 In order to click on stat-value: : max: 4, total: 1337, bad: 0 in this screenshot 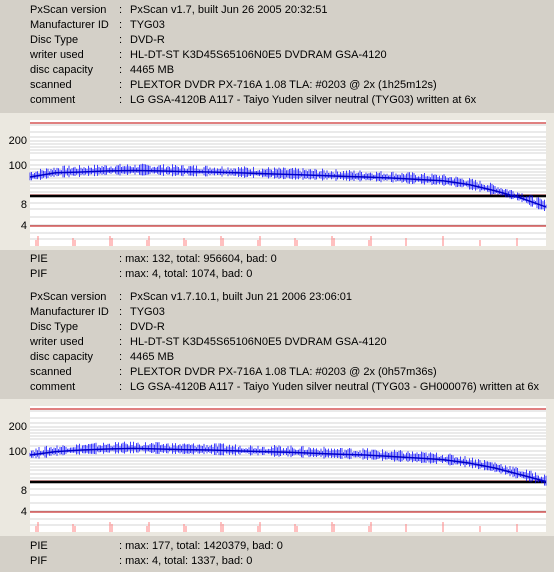, I will do `click(186, 561)`.